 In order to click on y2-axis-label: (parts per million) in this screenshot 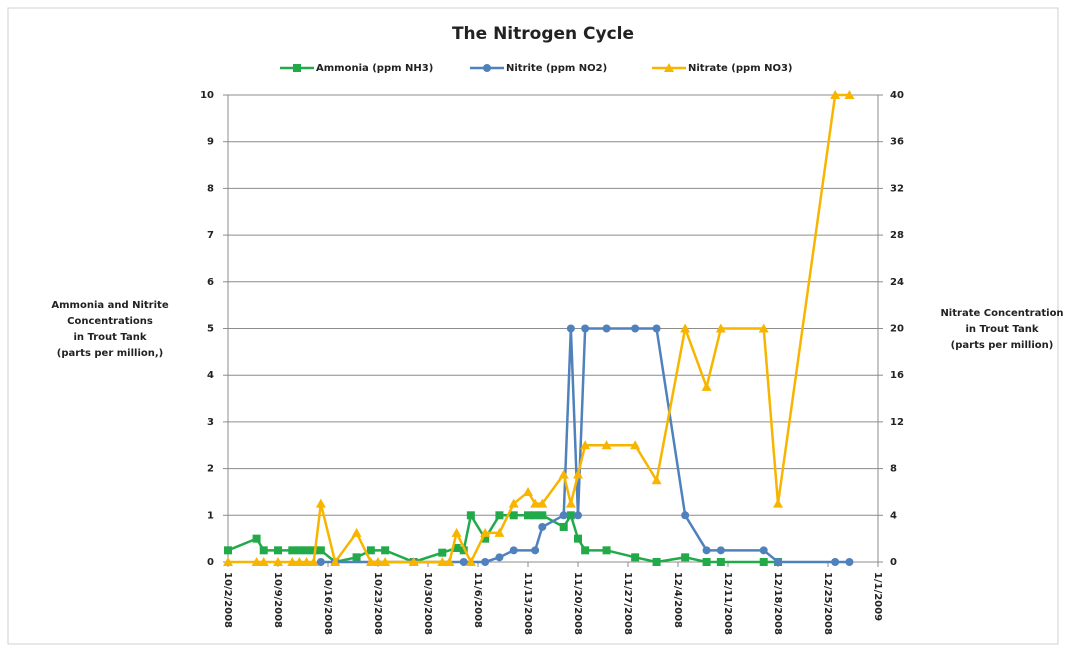, I will do `click(1002, 345)`.